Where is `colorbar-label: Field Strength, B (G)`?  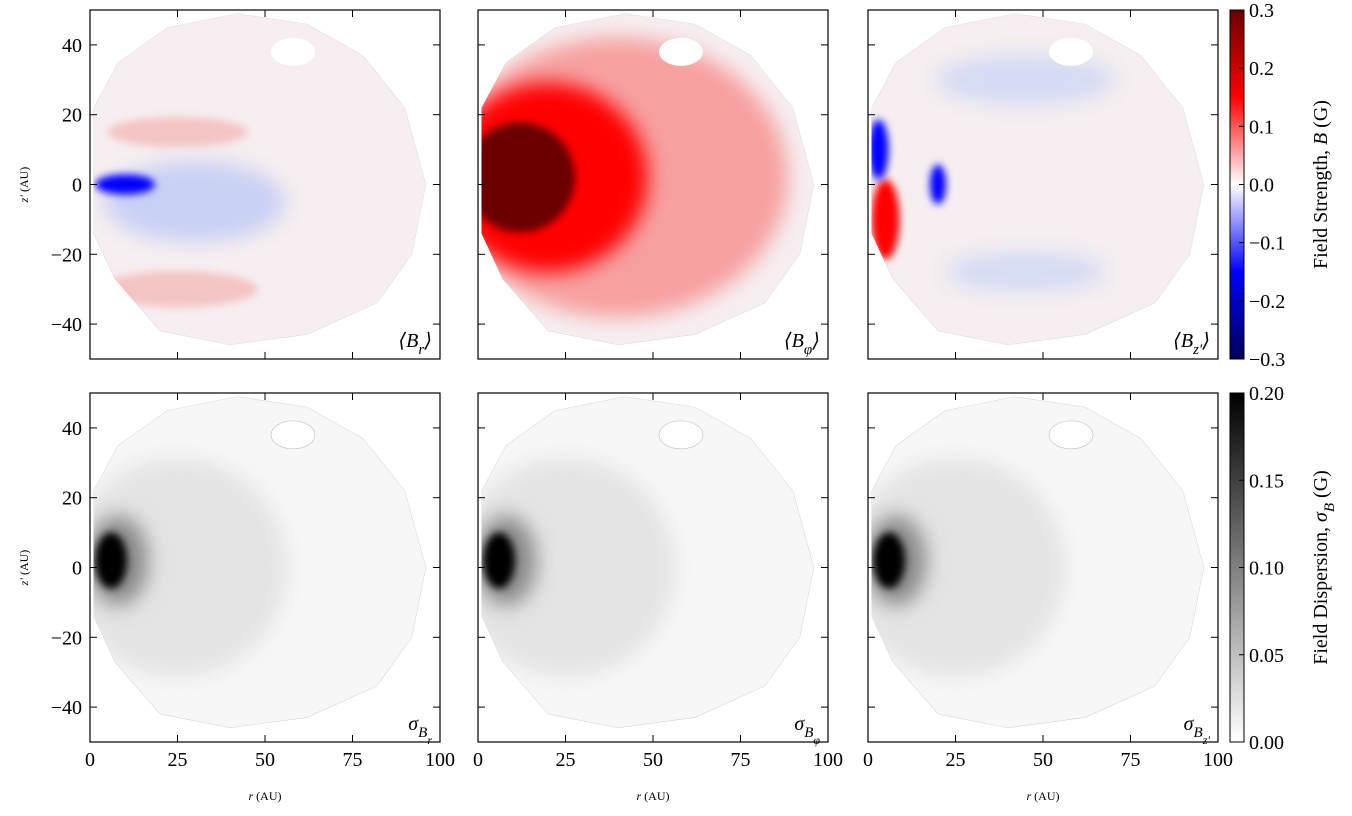 colorbar-label: Field Strength, B (G) is located at coordinates (1321, 184).